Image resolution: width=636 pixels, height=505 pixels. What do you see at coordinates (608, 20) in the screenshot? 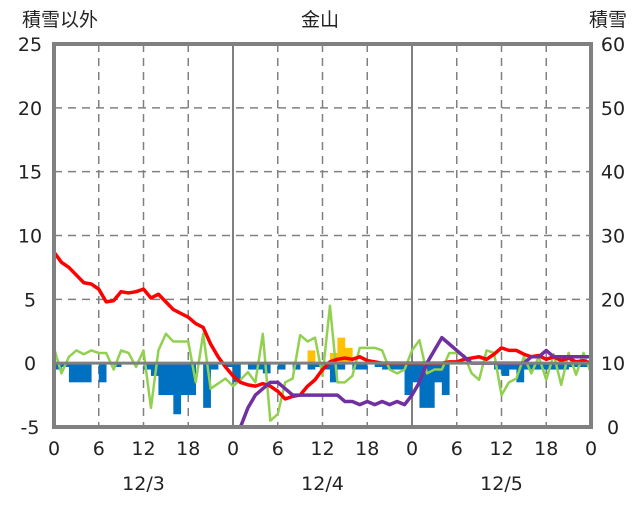
I see `right-axis-label: 積雪` at bounding box center [608, 20].